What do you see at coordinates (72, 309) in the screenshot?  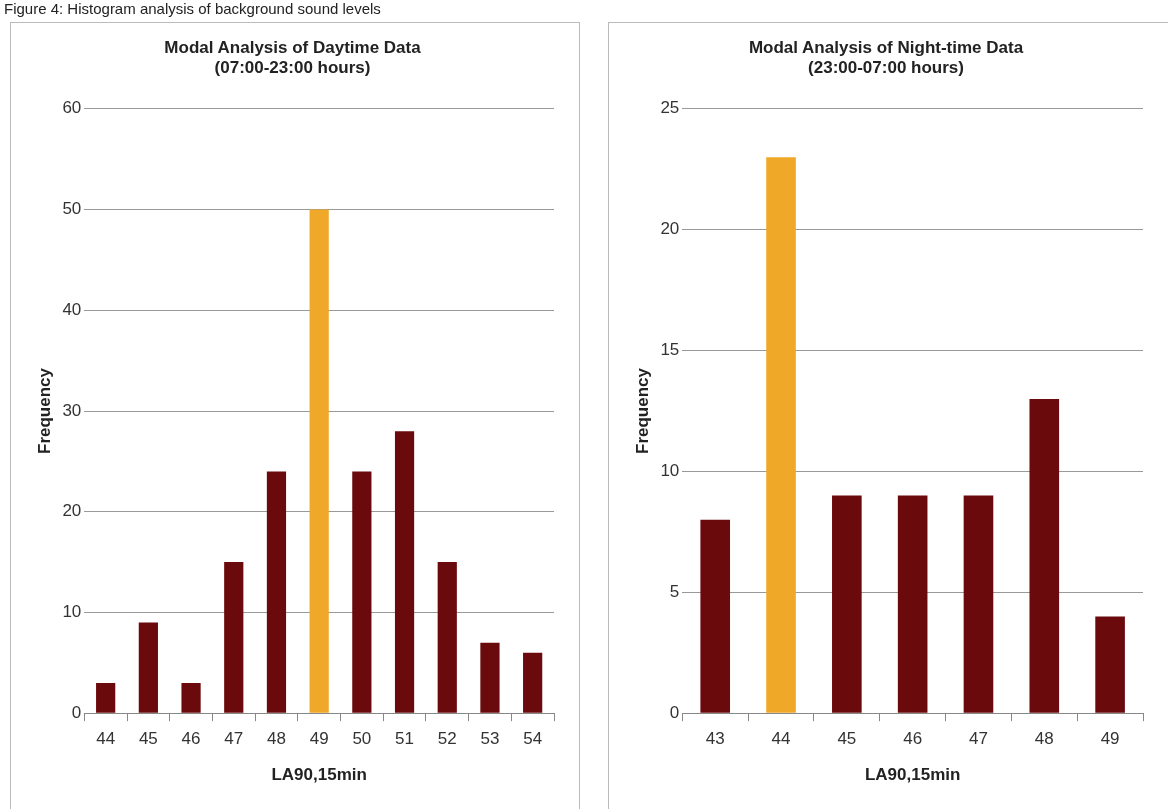 I see `y-tick-label: 40` at bounding box center [72, 309].